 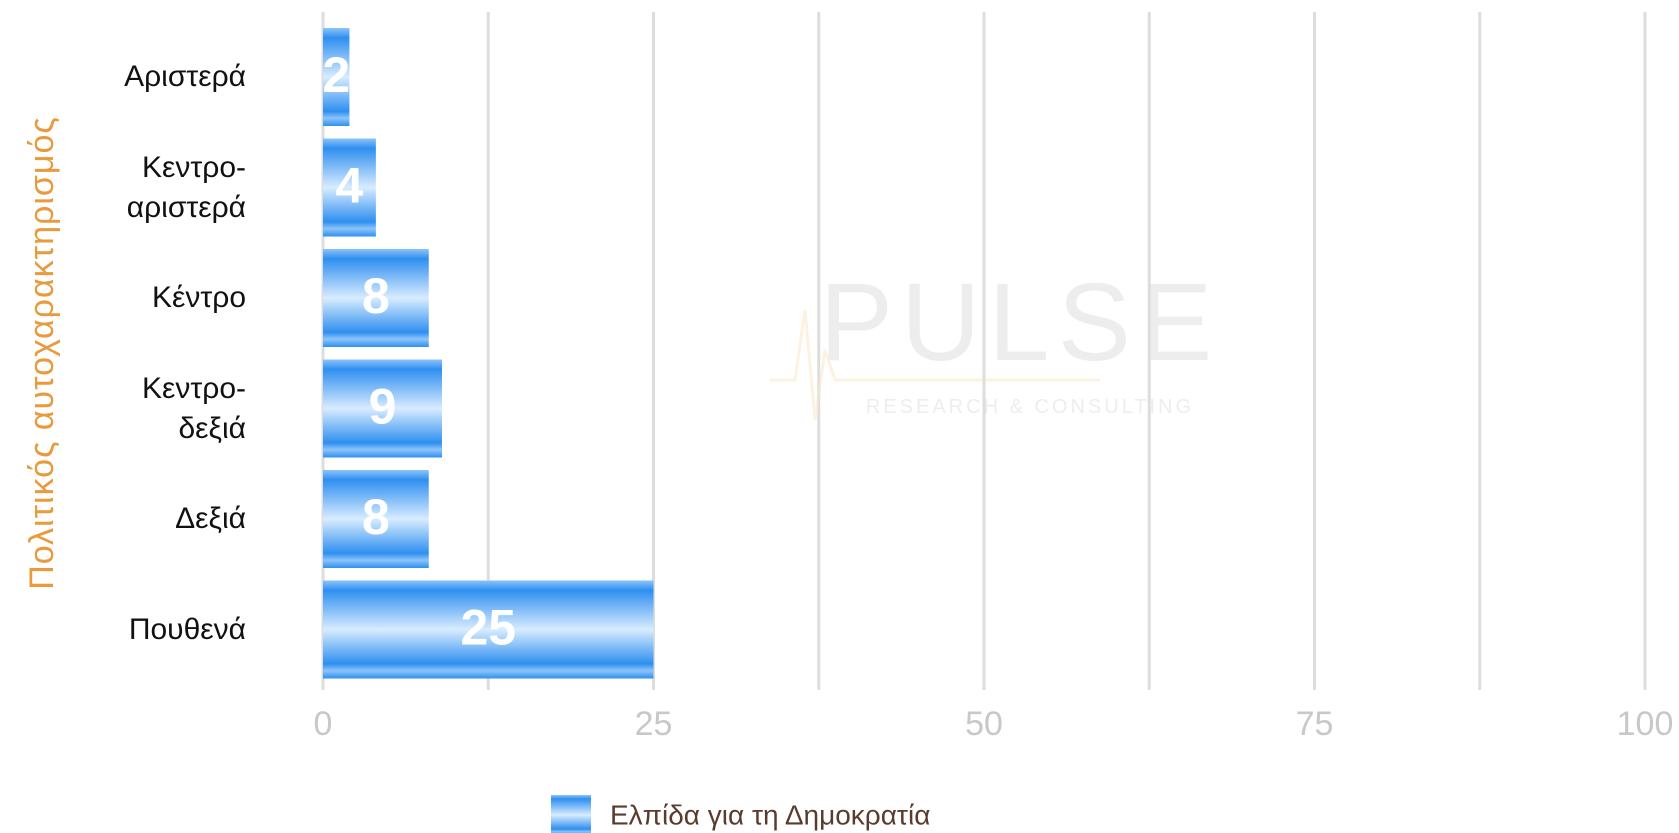 I want to click on y-tick-label: Δεξιά, so click(x=210, y=518).